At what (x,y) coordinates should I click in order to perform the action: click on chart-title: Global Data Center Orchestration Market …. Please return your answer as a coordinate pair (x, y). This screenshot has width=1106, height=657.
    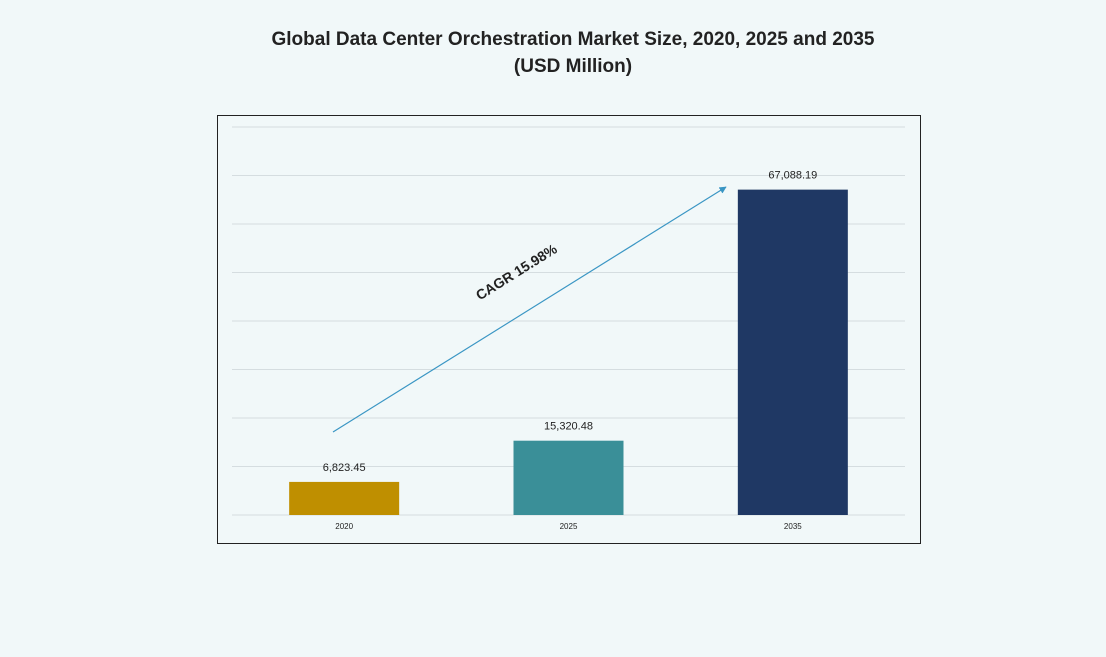
    Looking at the image, I should click on (573, 39).